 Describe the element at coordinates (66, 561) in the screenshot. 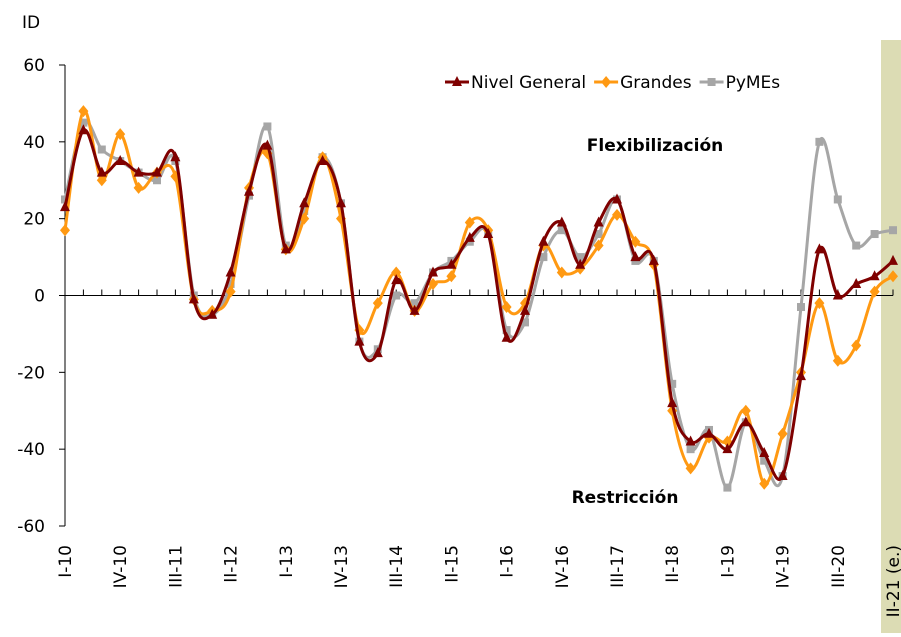

I see `x-tick-label: I-10` at that location.